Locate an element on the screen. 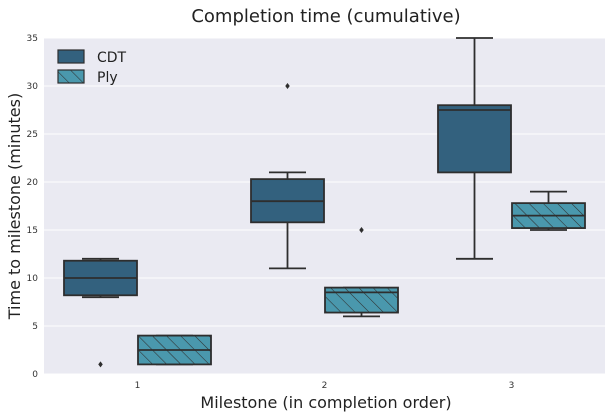  y-tick-label-30: 30 is located at coordinates (33, 87).